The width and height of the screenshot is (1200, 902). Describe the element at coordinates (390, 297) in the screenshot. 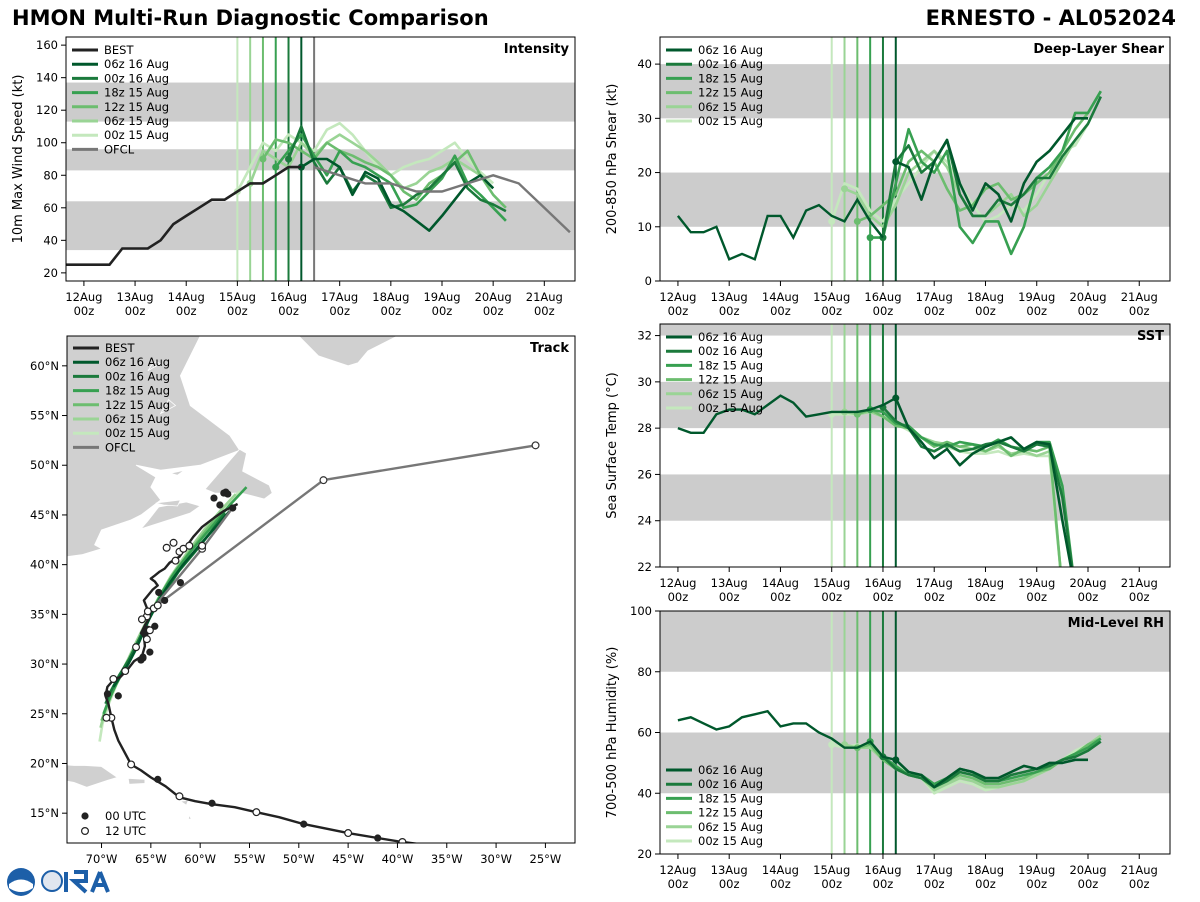

I see `x-tick-label: 18Aug` at that location.